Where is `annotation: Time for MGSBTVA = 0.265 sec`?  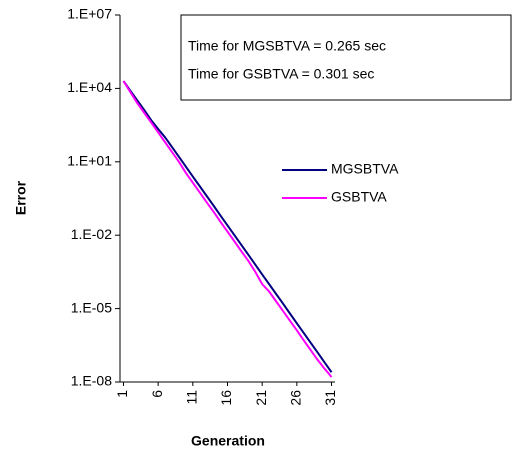
annotation: Time for MGSBTVA = 0.265 sec is located at coordinates (287, 46).